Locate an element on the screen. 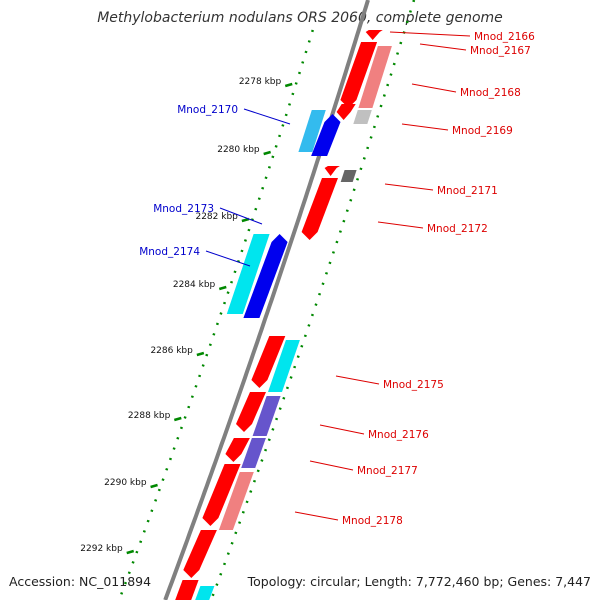 This screenshot has width=600, height=600. cds-mnod-2177b is located at coordinates (253, 453).